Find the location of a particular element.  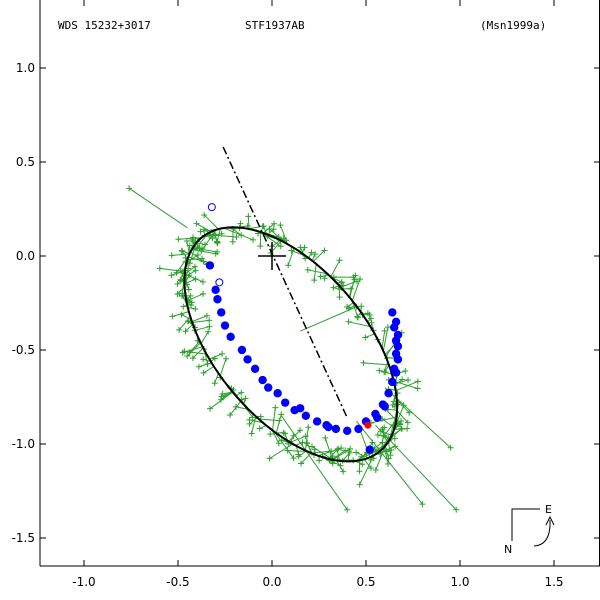

orbit-ellipse is located at coordinates (291, 344).